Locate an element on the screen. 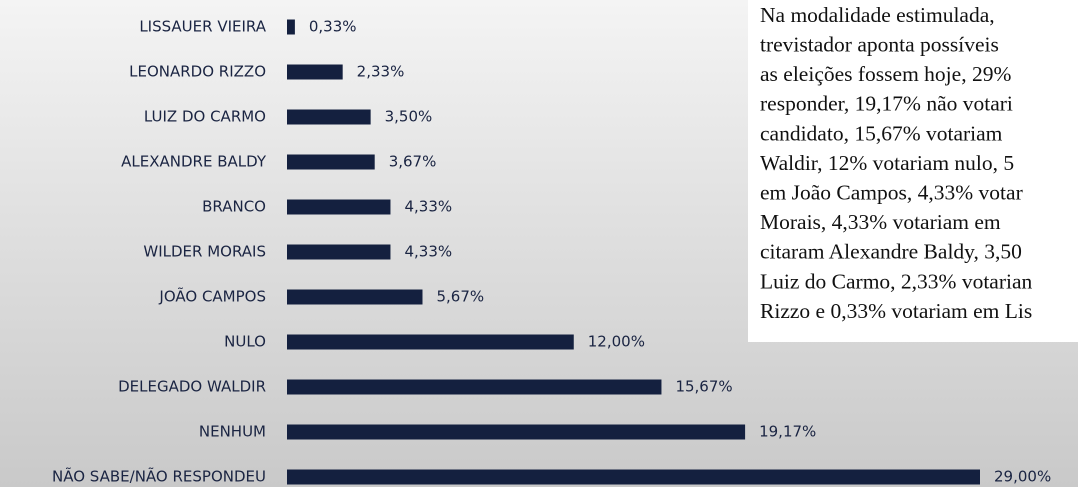 This screenshot has width=1078, height=487. value-label: 12,00% is located at coordinates (616, 342).